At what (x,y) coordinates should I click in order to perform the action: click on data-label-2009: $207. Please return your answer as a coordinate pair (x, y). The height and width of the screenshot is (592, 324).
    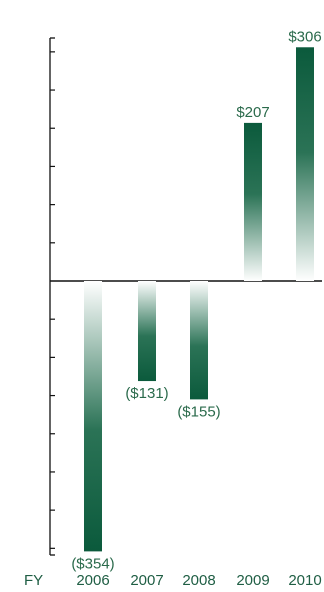
    Looking at the image, I should click on (252, 112).